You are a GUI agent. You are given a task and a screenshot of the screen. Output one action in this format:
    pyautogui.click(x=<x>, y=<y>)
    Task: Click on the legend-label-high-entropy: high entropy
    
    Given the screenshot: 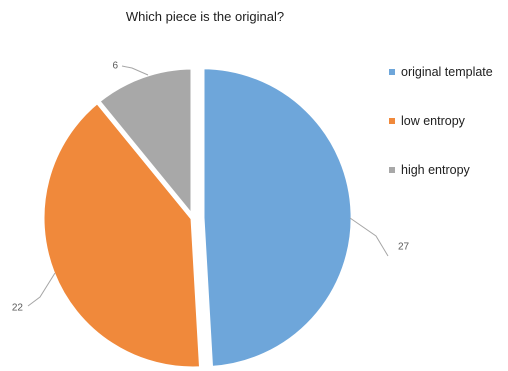 What is the action you would take?
    pyautogui.click(x=435, y=170)
    